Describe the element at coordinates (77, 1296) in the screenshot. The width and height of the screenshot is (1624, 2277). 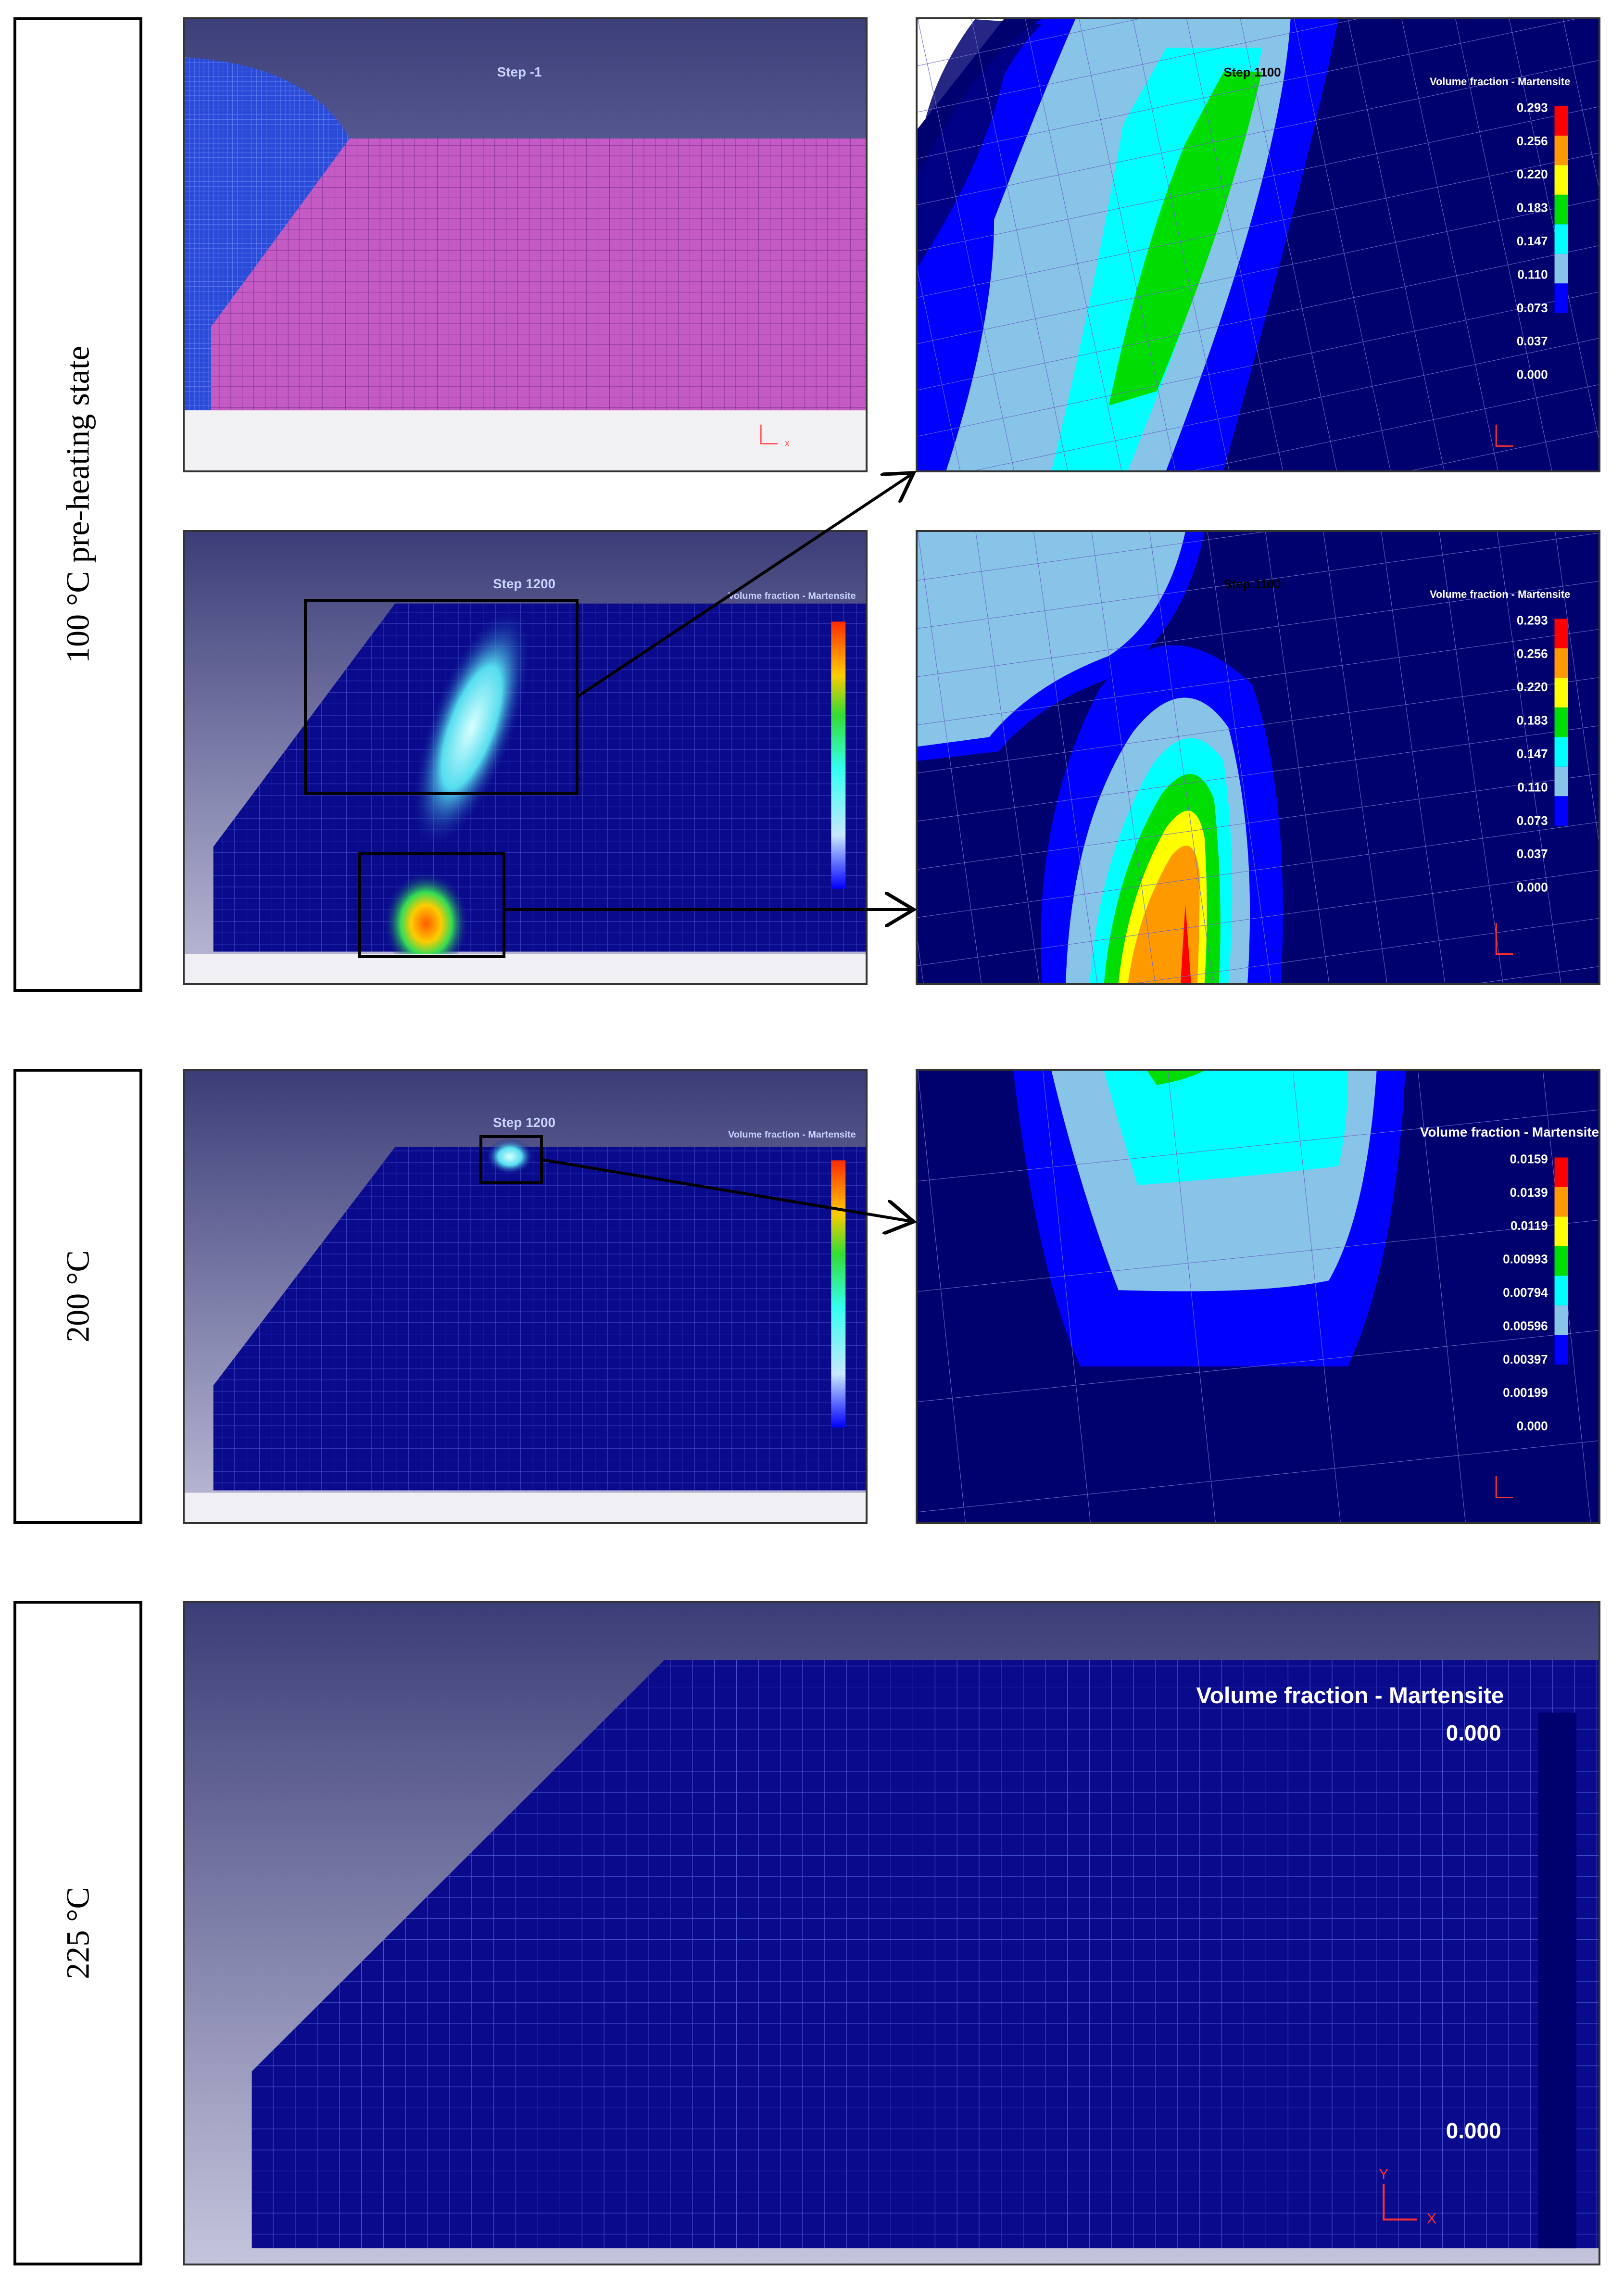
I see `row-label-200c: 200 °C` at that location.